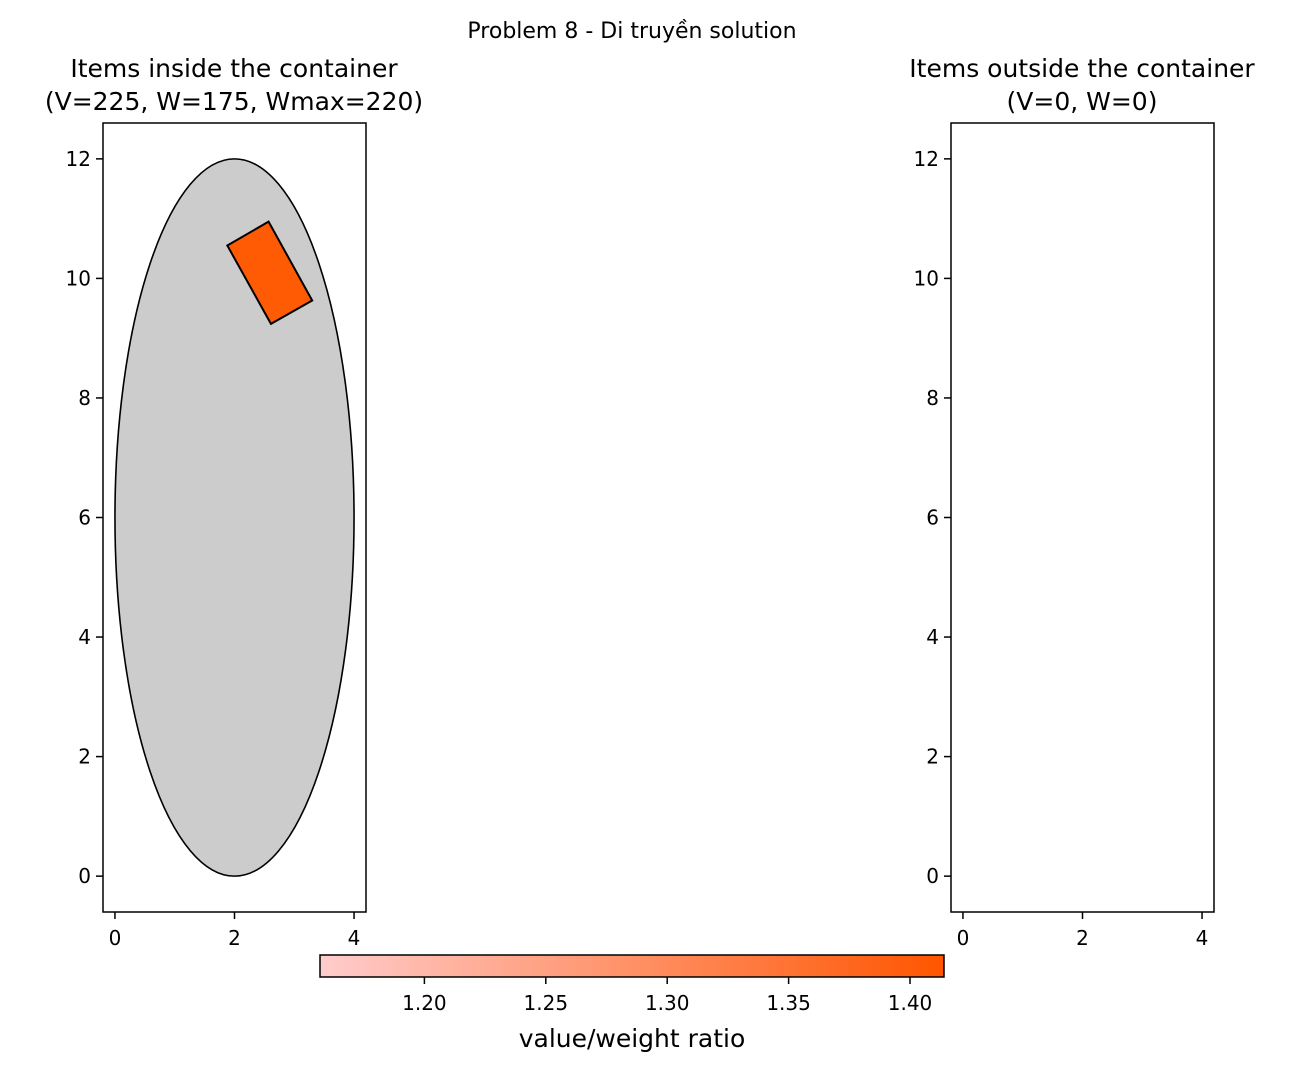 The height and width of the screenshot is (1069, 1298). I want to click on panel-inside-x-axis: 0 2 4, so click(235, 931).